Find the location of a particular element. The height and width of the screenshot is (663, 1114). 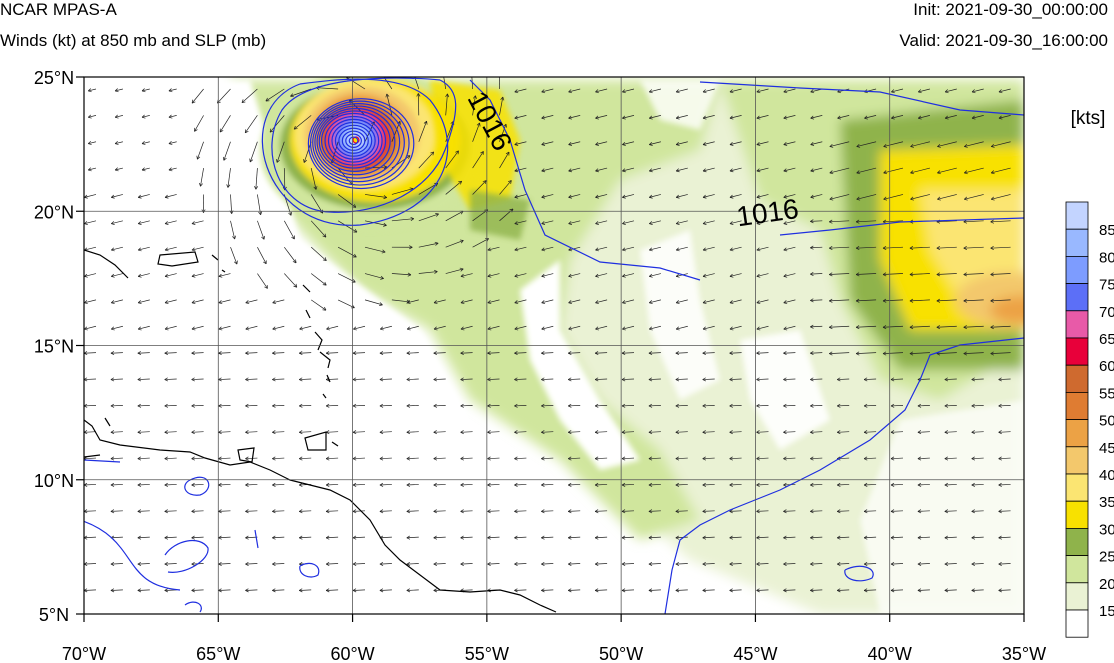

lon-tick-label: 35°W is located at coordinates (1024, 653).